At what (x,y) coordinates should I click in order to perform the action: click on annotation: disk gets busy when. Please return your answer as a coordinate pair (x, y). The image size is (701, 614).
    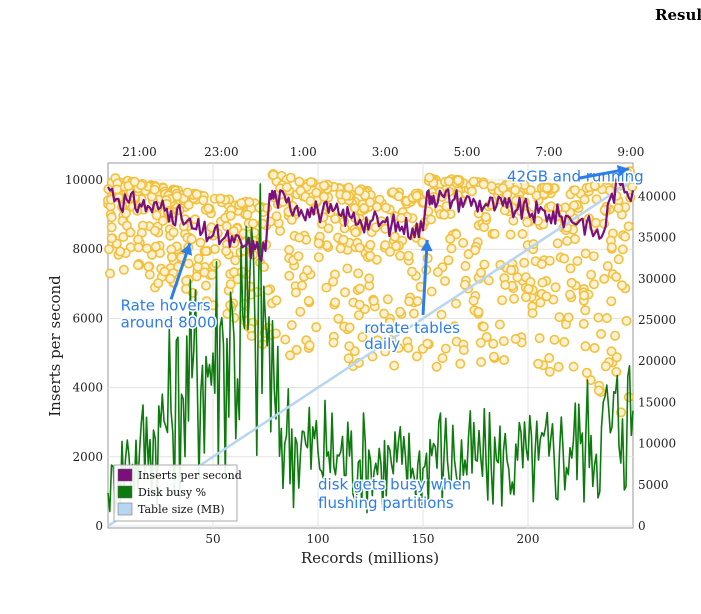
    Looking at the image, I should click on (394, 485).